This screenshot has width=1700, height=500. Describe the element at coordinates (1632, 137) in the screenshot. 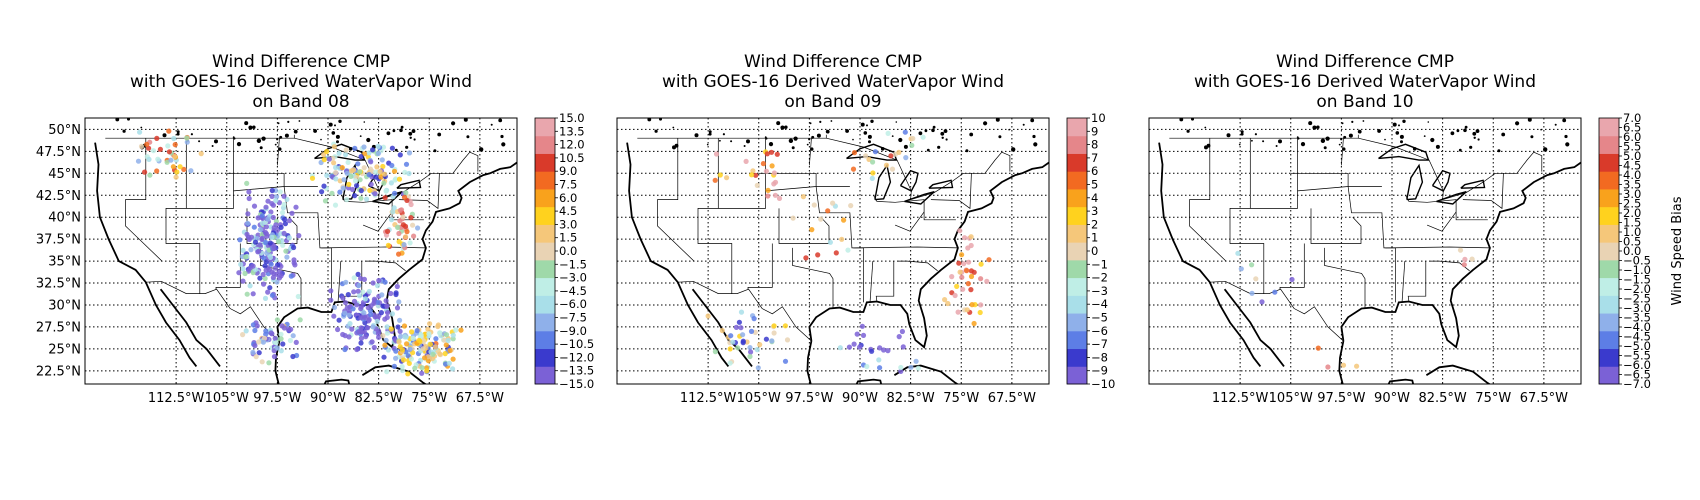

I see `colorbar-tick-label: 6.0` at that location.